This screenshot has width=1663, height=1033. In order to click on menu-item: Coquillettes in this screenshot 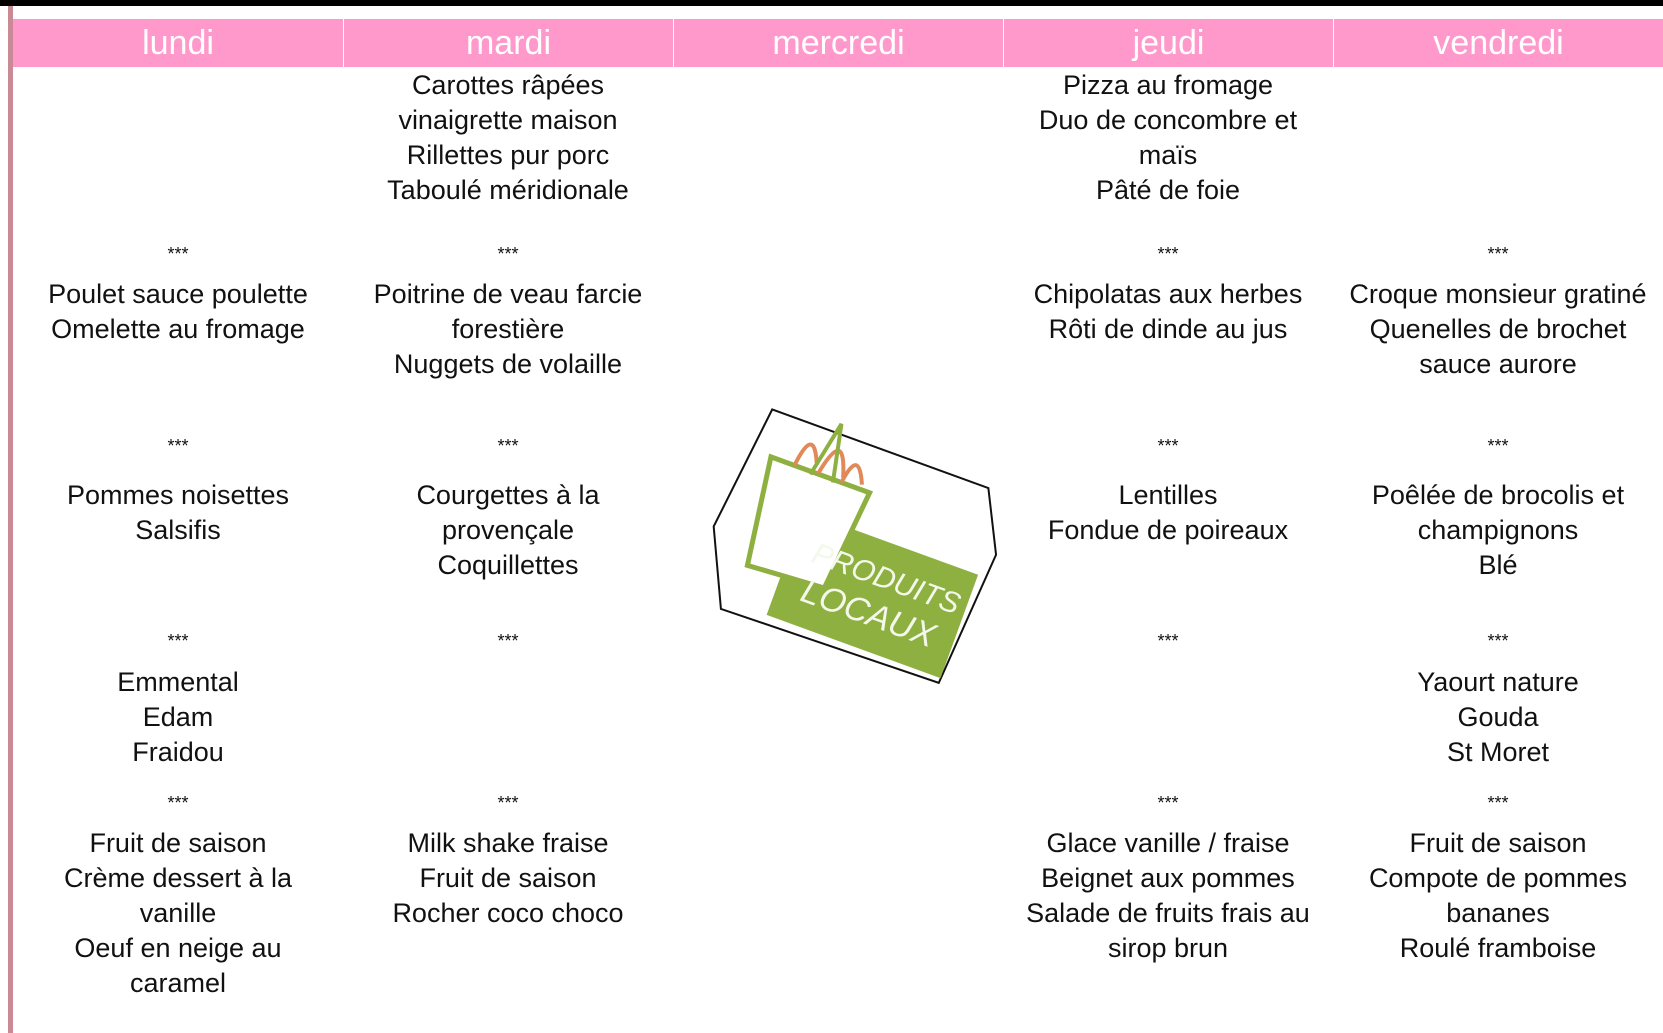, I will do `click(508, 564)`.